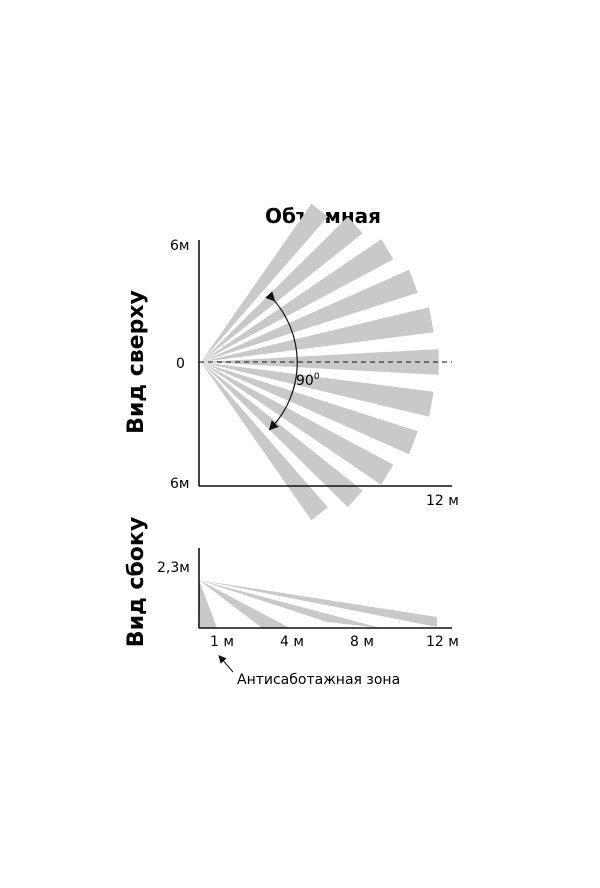  Describe the element at coordinates (208, 604) in the screenshot. I see `side-beam-anti-sabotage` at that location.